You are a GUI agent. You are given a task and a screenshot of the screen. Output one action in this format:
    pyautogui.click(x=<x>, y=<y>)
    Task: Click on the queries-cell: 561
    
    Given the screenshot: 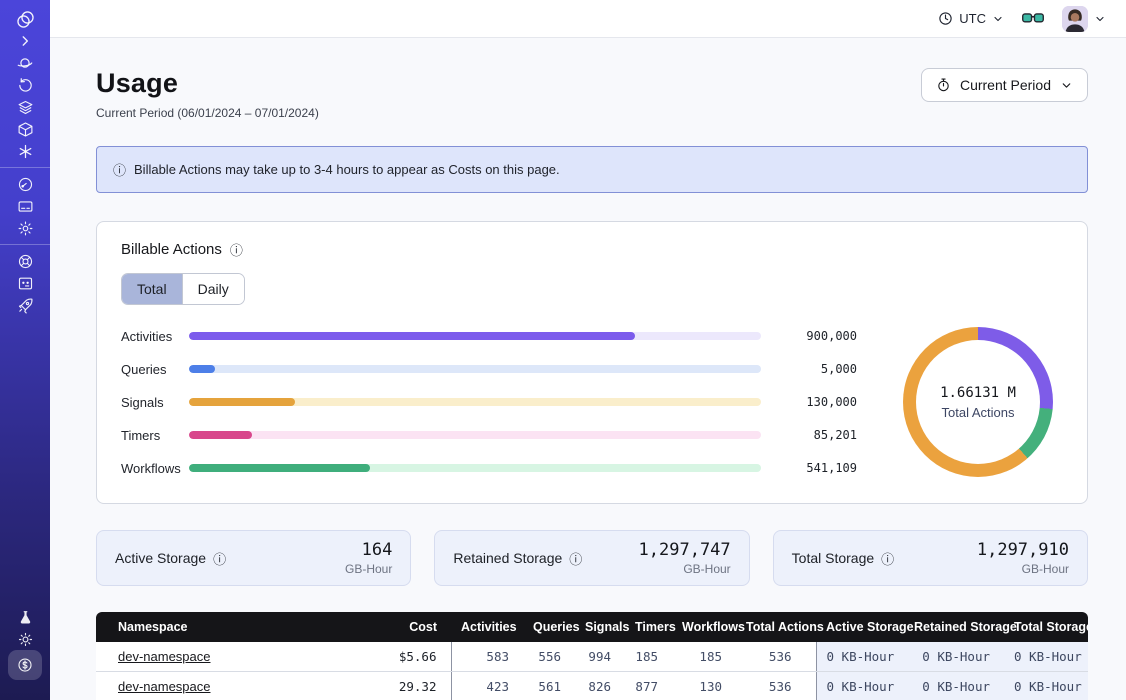 What is the action you would take?
    pyautogui.click(x=549, y=685)
    